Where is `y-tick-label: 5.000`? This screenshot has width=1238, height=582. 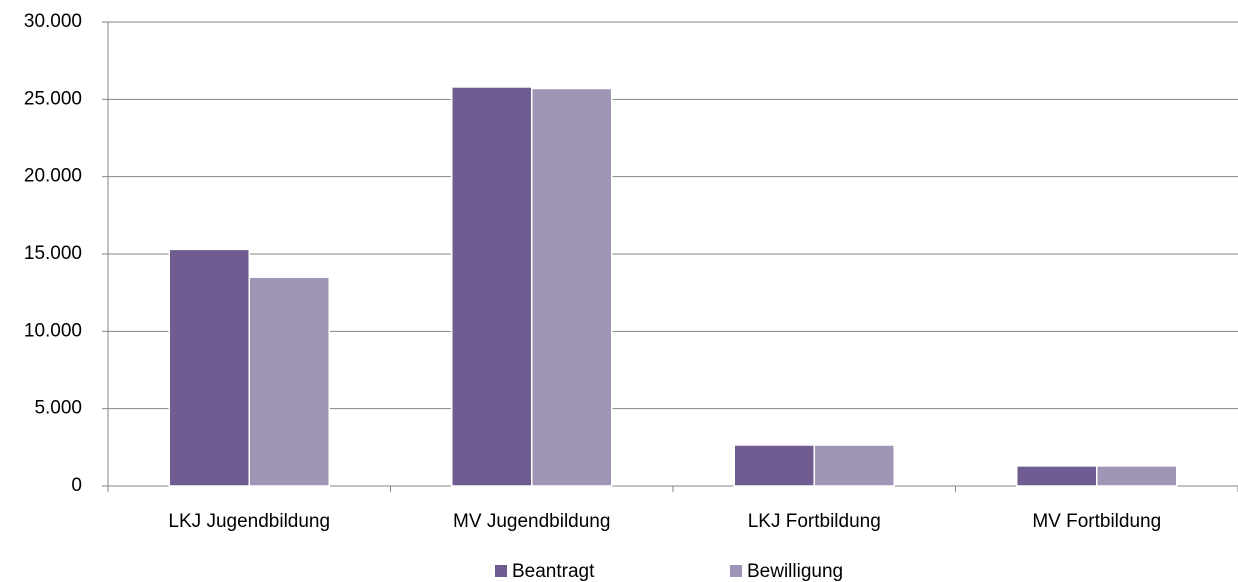 y-tick-label: 5.000 is located at coordinates (58, 408).